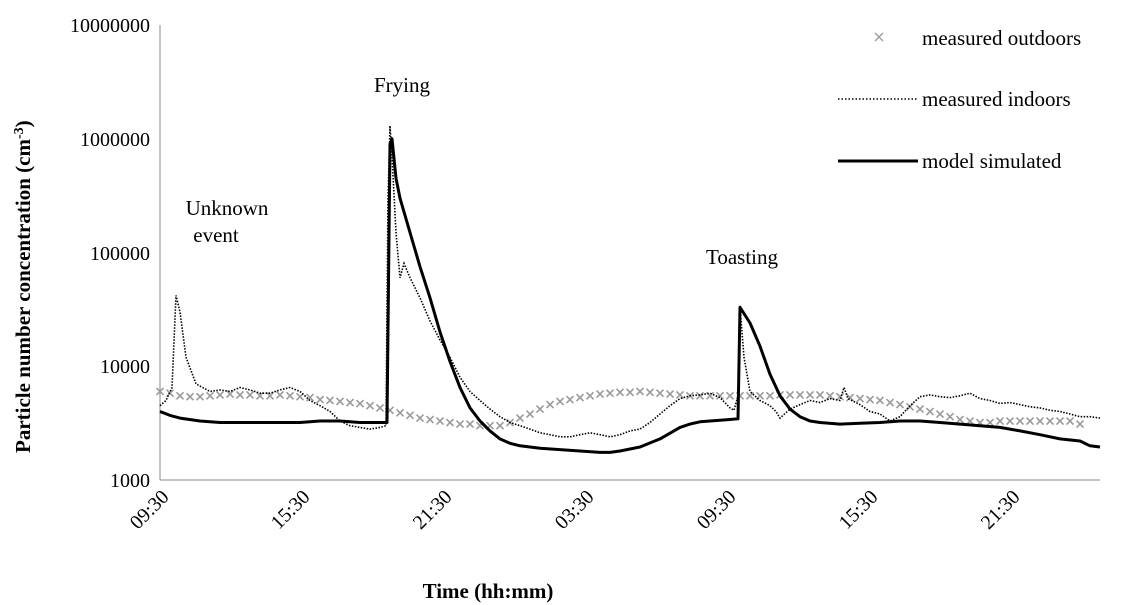 Image resolution: width=1124 pixels, height=605 pixels. Describe the element at coordinates (19, 133) in the screenshot. I see `y-axis-title-sup: -3` at that location.